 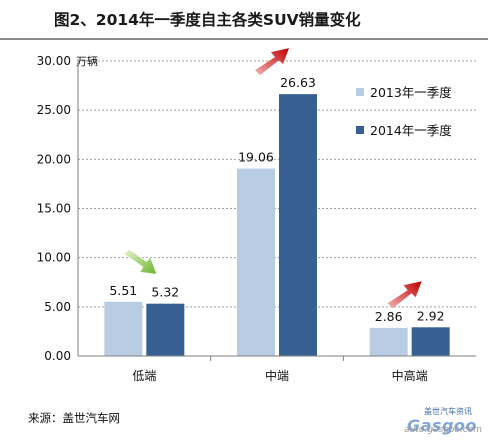 What do you see at coordinates (57, 307) in the screenshot?
I see `y-tick-label: 5.00` at bounding box center [57, 307].